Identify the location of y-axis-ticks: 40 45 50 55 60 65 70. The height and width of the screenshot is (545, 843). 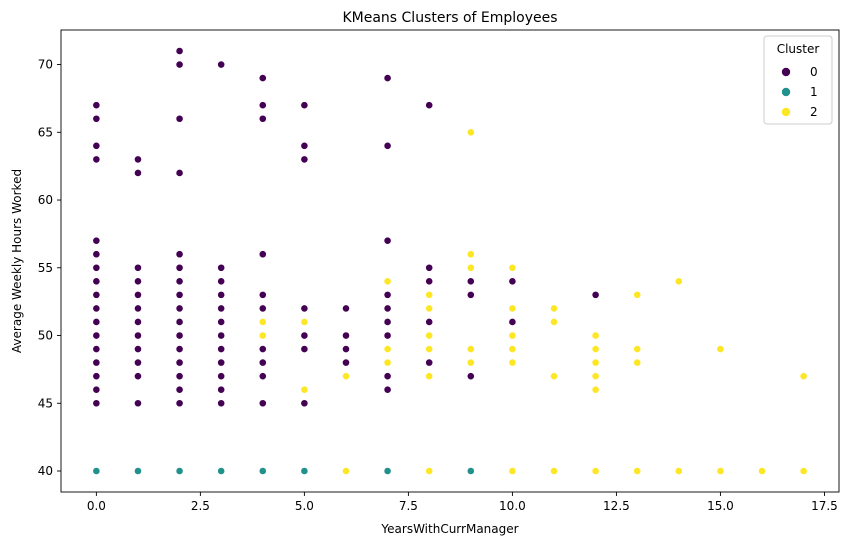
(49, 268).